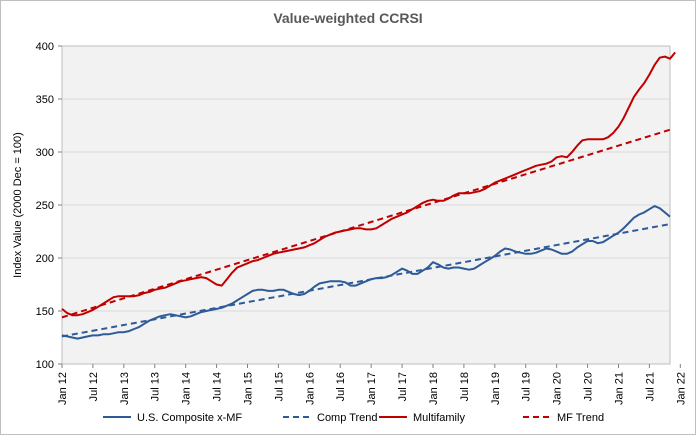  I want to click on x-tick-label: Jul 16, so click(341, 386).